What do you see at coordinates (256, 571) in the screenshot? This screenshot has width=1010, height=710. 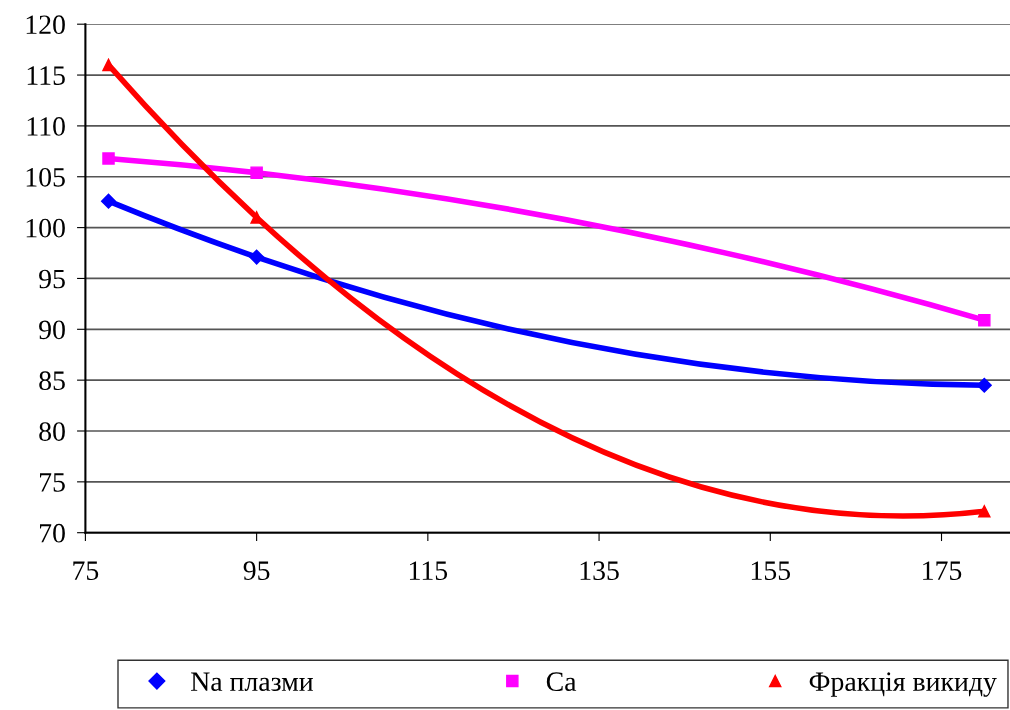 I see `x-tick-label: 95` at bounding box center [256, 571].